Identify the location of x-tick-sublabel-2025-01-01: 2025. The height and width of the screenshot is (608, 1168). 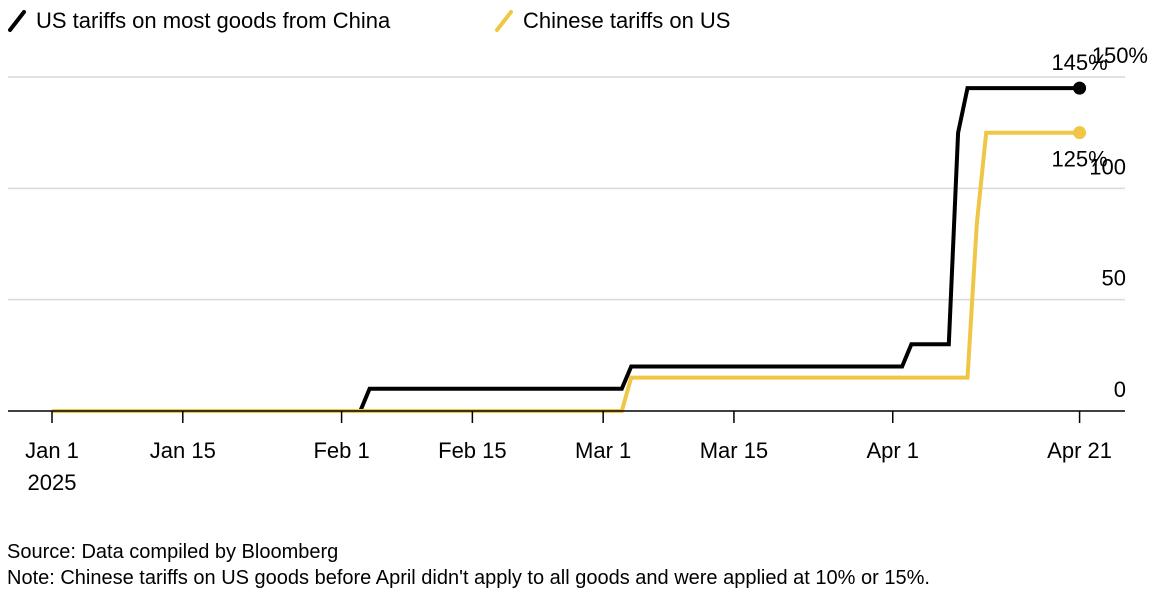
(52, 482).